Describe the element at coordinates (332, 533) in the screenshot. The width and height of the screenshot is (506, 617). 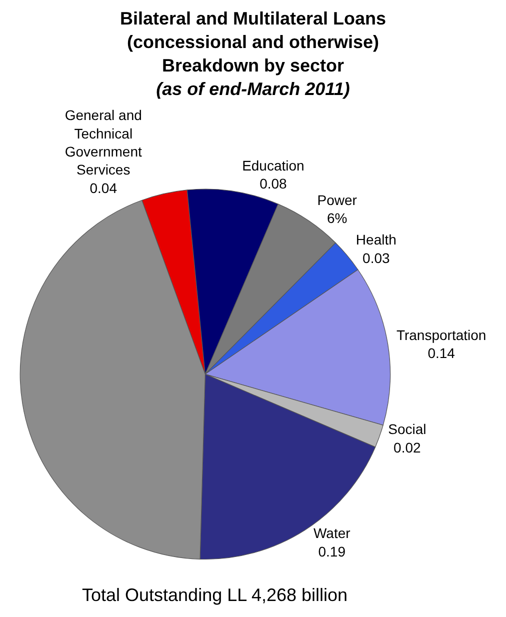
I see `slice-label: Water` at that location.